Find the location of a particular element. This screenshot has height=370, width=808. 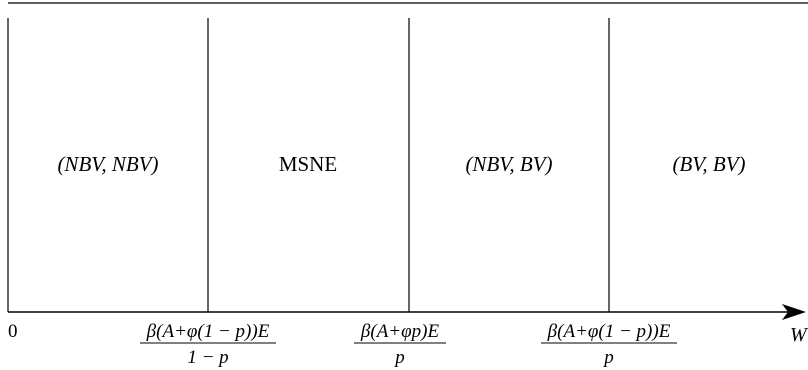

region-label-nbv-nbv: (NBV, NBV) is located at coordinates (107, 164).